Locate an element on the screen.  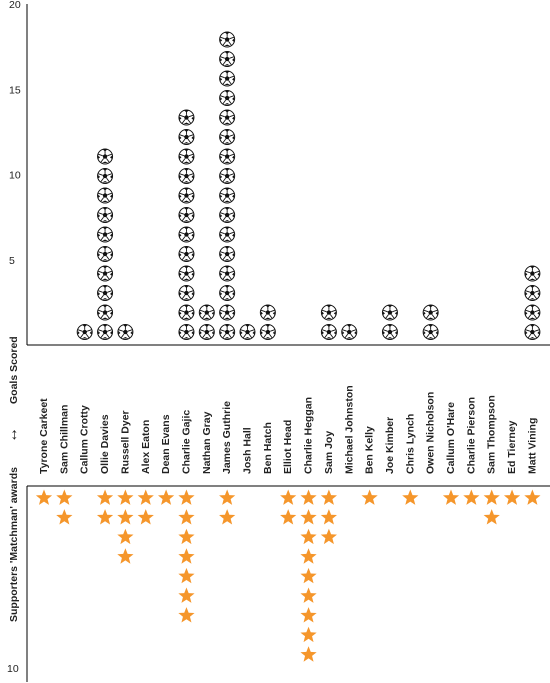
top-axis-tick-label: 10 is located at coordinates (15, 176).